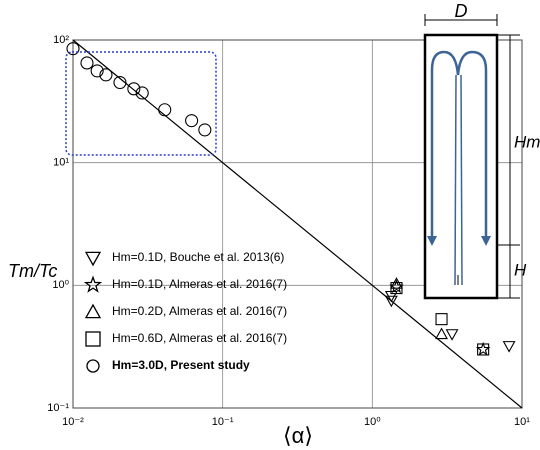 The width and height of the screenshot is (540, 450). I want to click on y-tick-label: 10², so click(61, 40).